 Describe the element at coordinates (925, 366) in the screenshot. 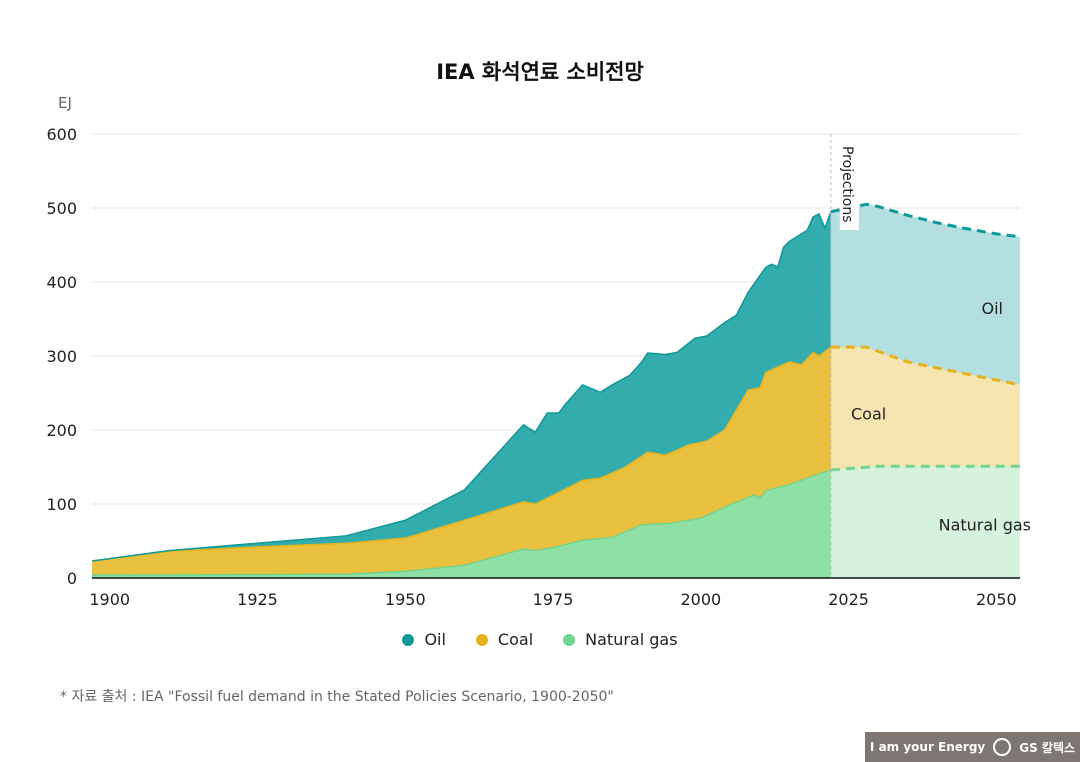

I see `line-projection-coal` at that location.